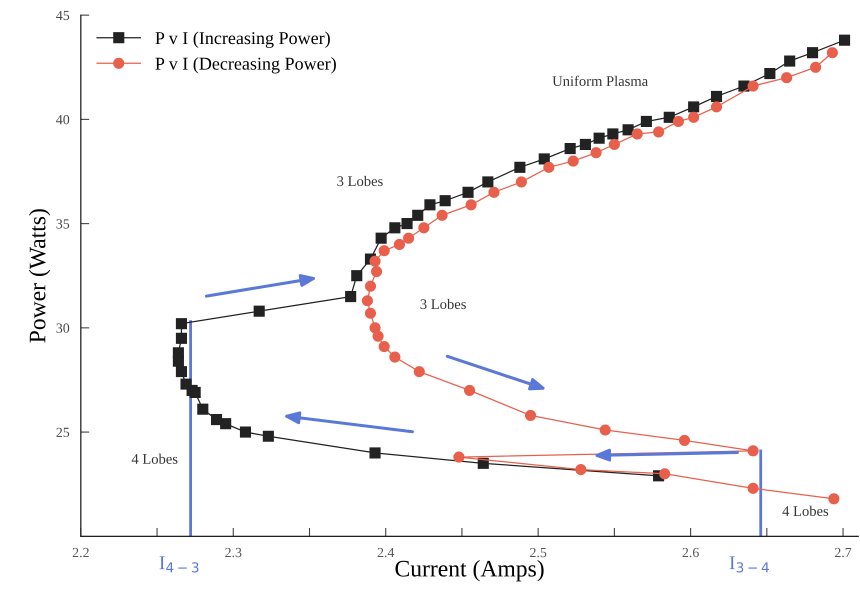 The width and height of the screenshot is (860, 606). Describe the element at coordinates (690, 553) in the screenshot. I see `x-tick-label: 2.6` at that location.